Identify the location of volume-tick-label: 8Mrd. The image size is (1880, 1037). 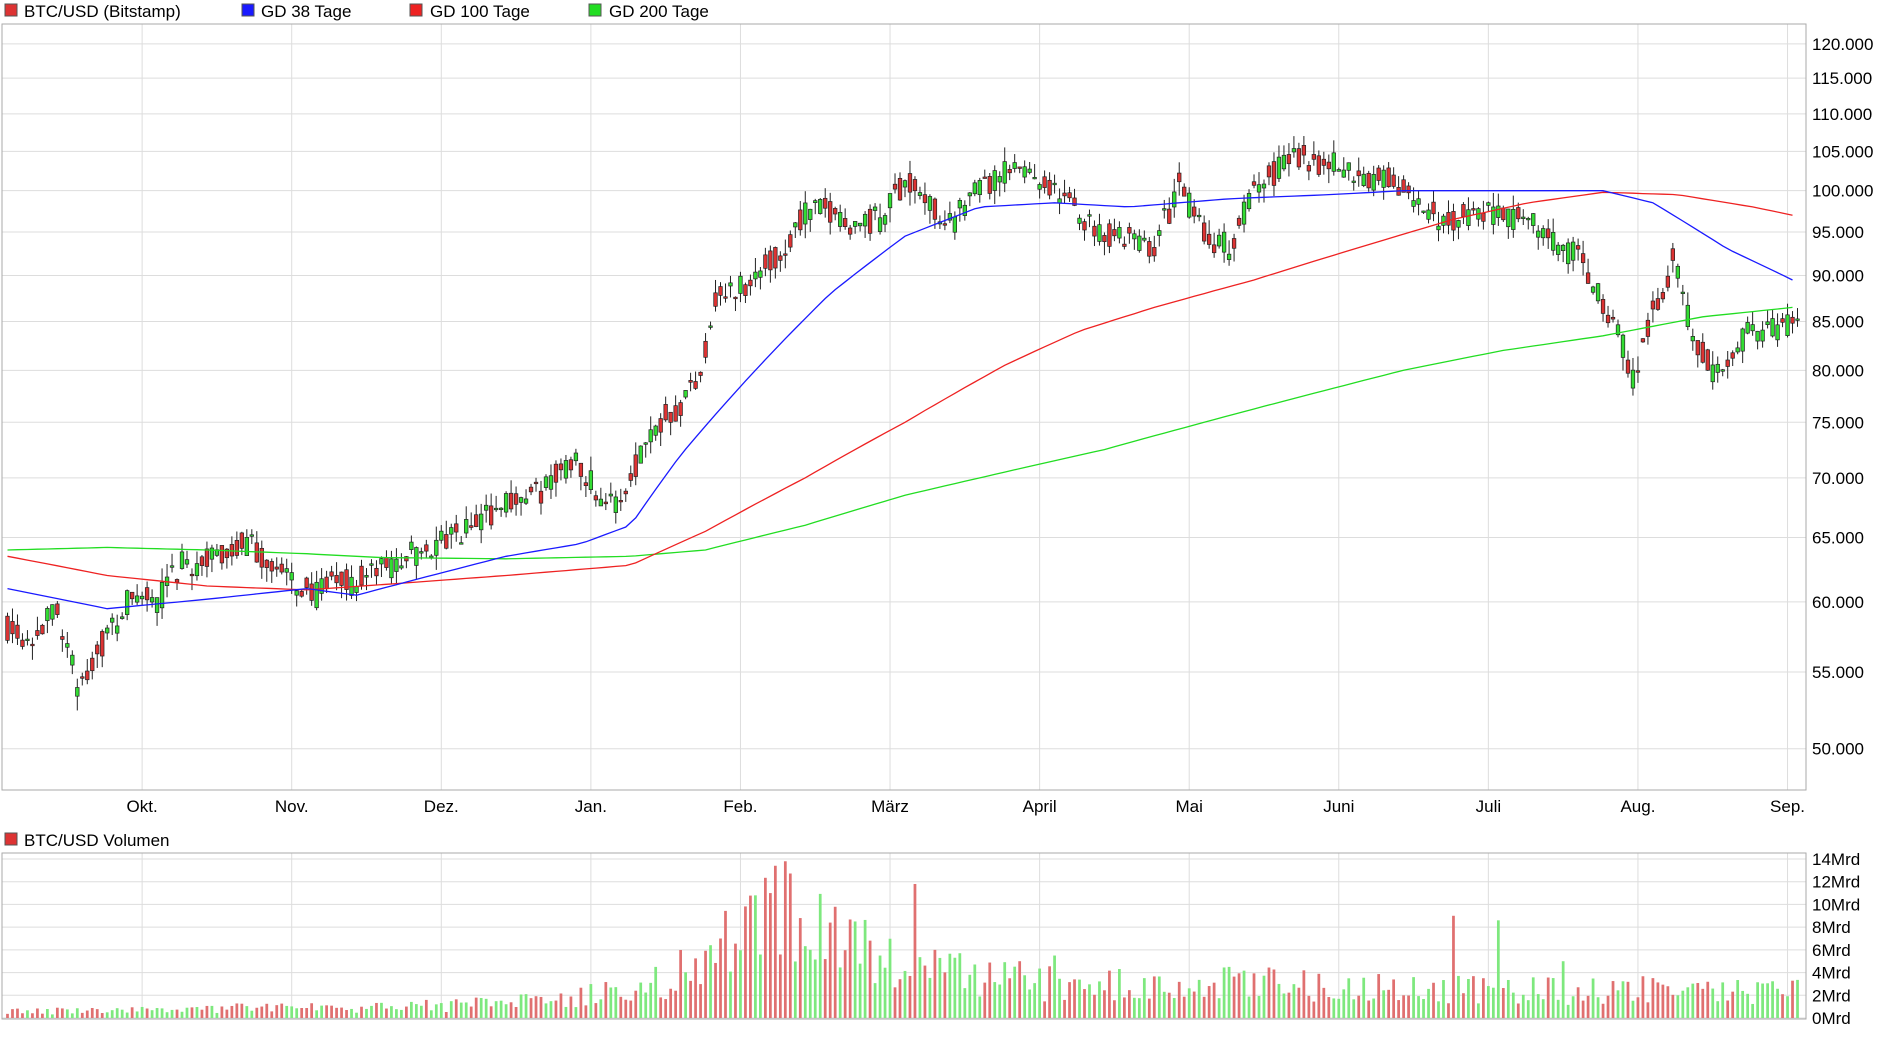
(1831, 927).